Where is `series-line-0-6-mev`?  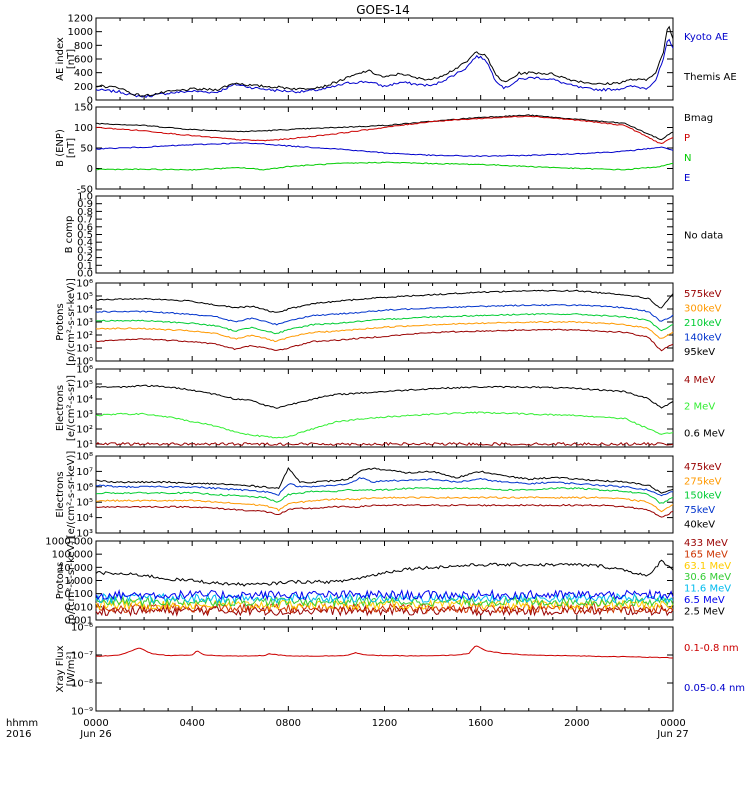
series-line-0-6-mev is located at coordinates (384, 396).